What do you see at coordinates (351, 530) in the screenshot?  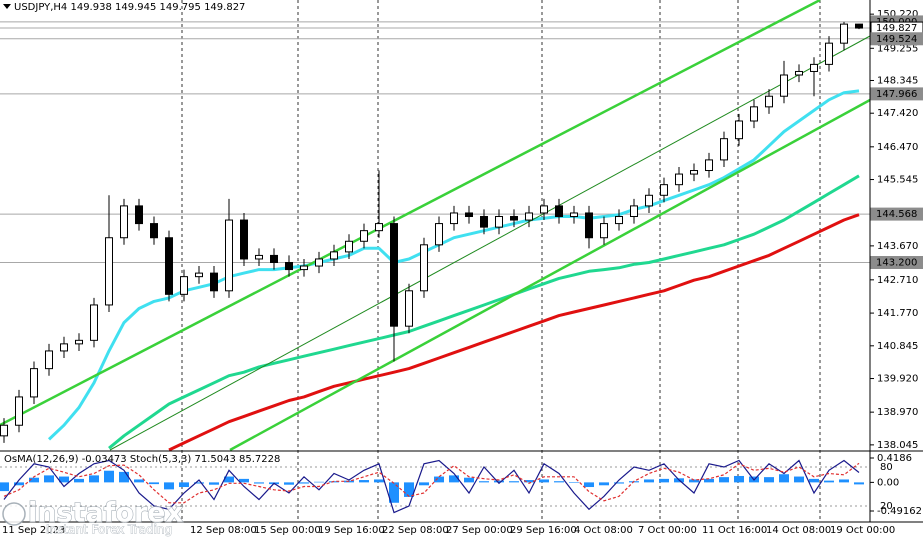 I see `x-tick-label: 19 Sep 16:00` at bounding box center [351, 530].